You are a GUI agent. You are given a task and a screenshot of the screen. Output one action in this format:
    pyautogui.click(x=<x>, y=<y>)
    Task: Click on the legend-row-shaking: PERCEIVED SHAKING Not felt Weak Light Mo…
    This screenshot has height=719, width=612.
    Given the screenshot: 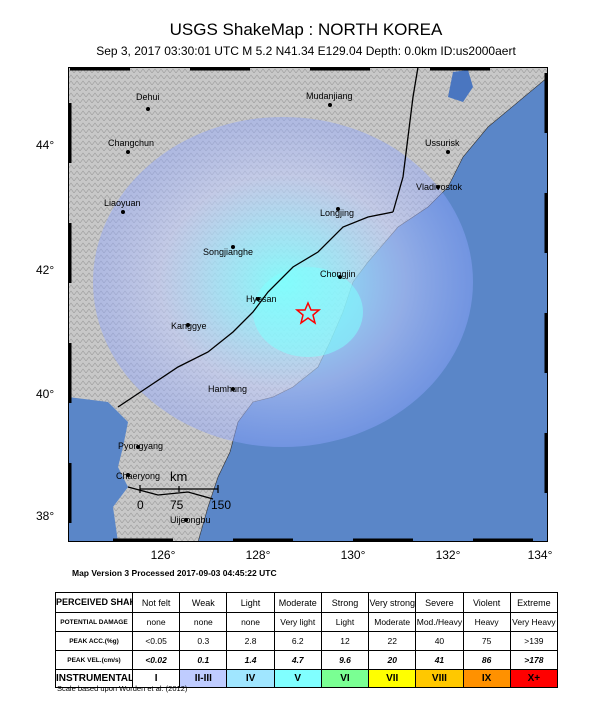 What is the action you would take?
    pyautogui.click(x=307, y=602)
    